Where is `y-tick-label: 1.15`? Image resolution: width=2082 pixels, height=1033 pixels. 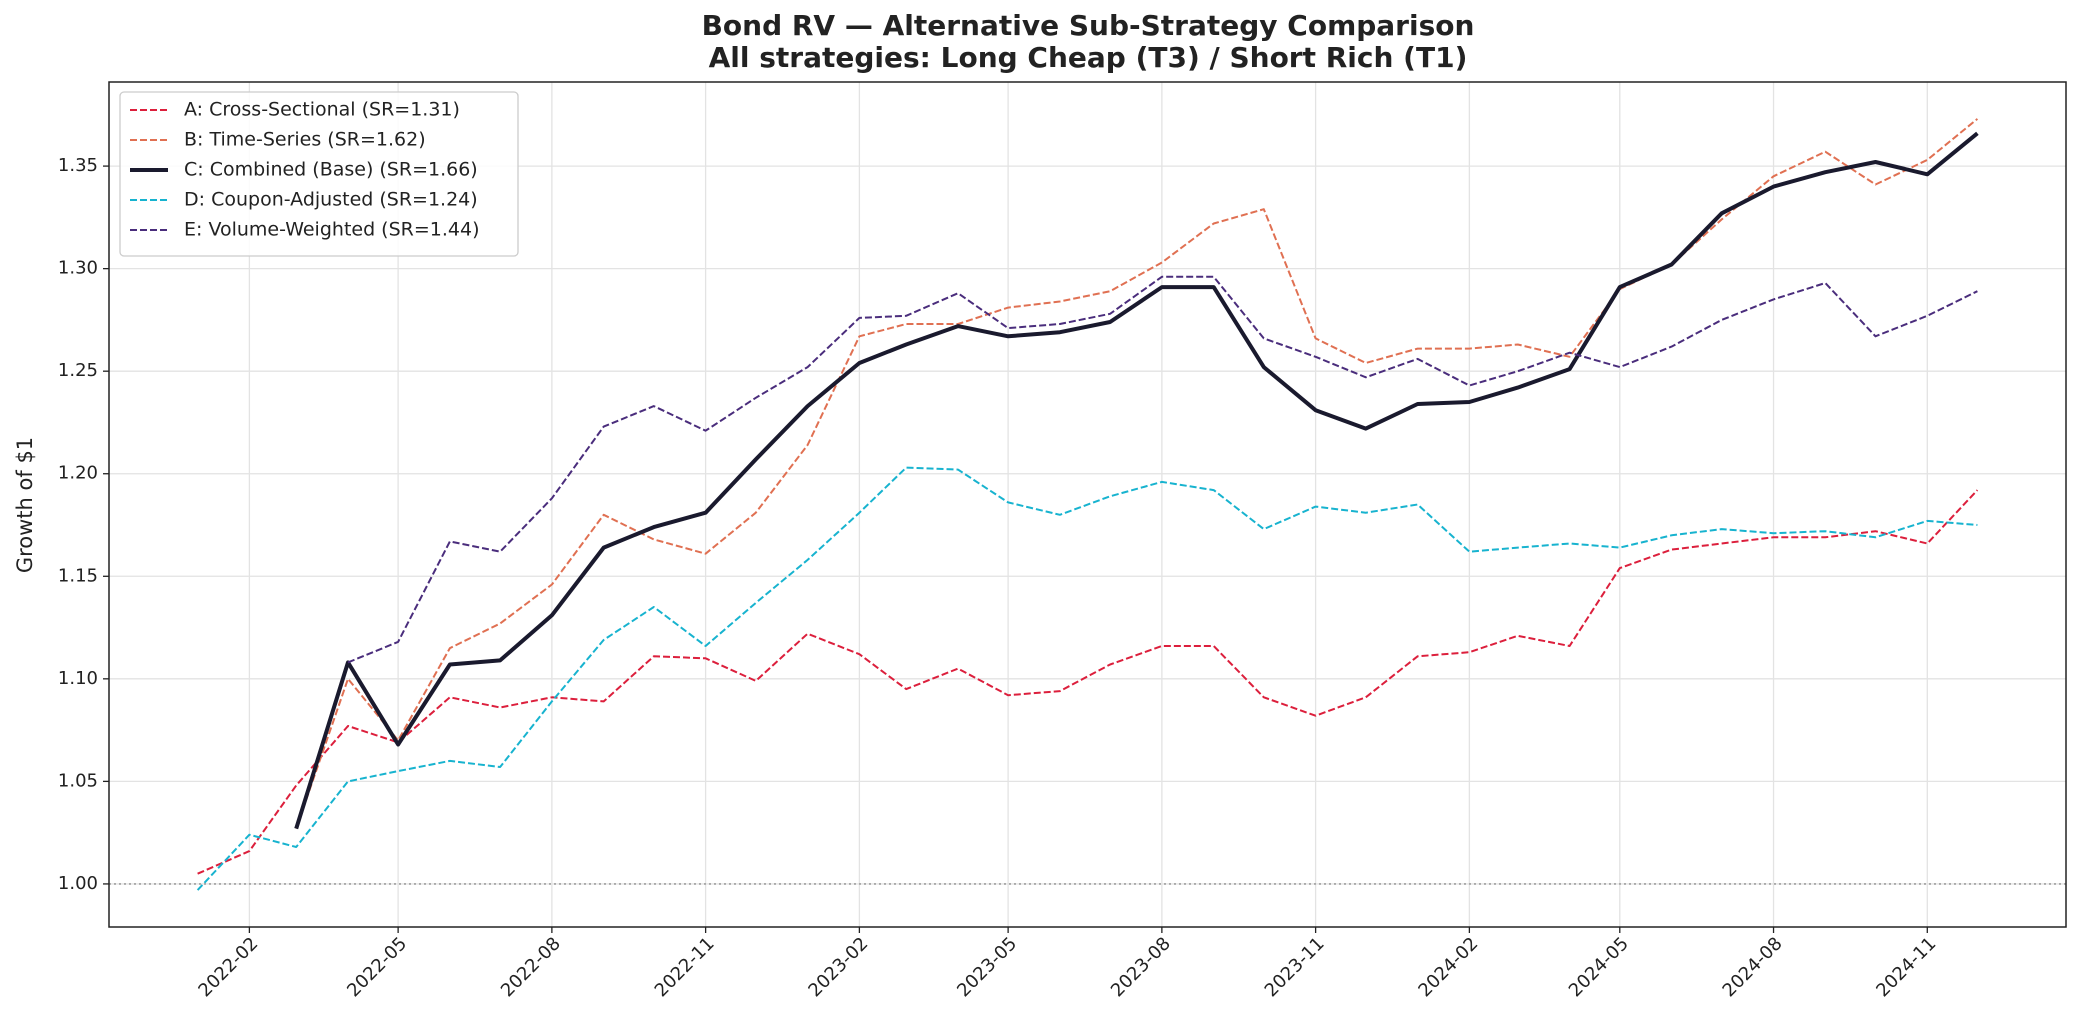
y-tick-label: 1.15 is located at coordinates (78, 575).